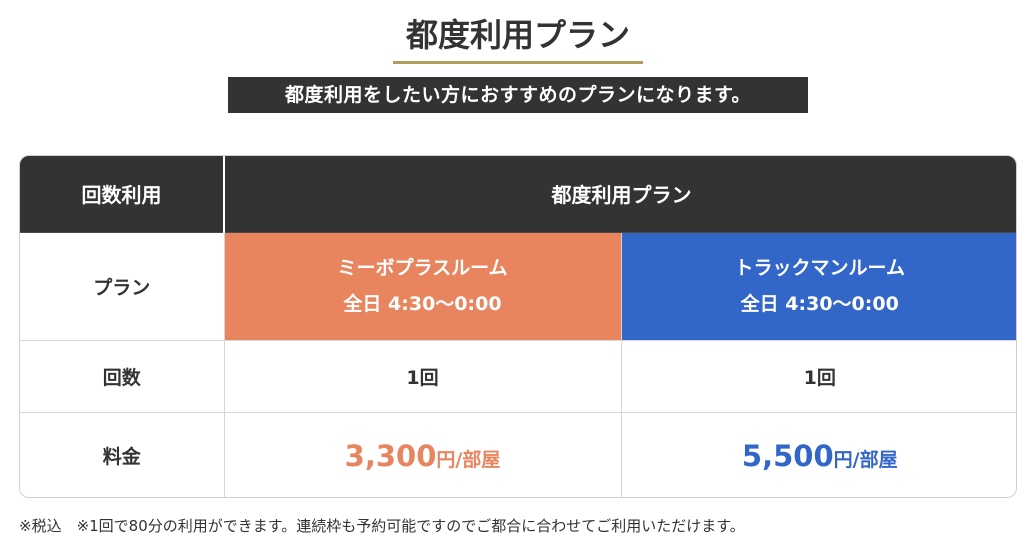  Describe the element at coordinates (517, 35) in the screenshot. I see `page-title: 都度利用プラン` at that location.